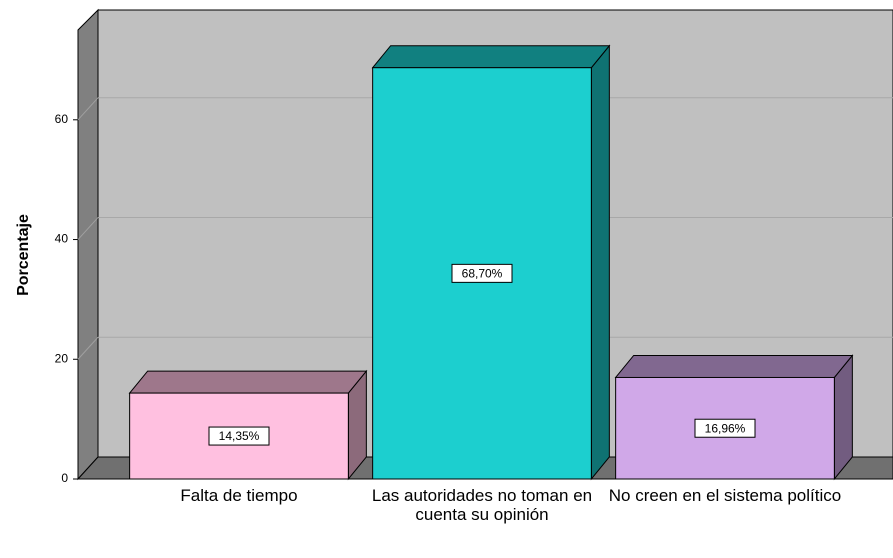 The height and width of the screenshot is (558, 893). Describe the element at coordinates (725, 495) in the screenshot. I see `x-tick-label: No creen en el sistema político` at that location.